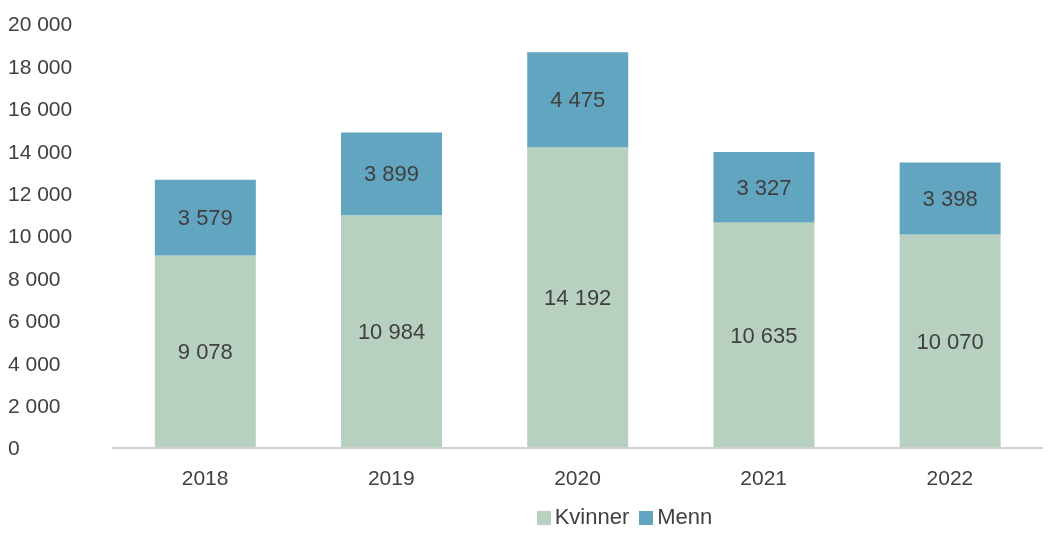  I want to click on data-label: 3 327, so click(764, 187).